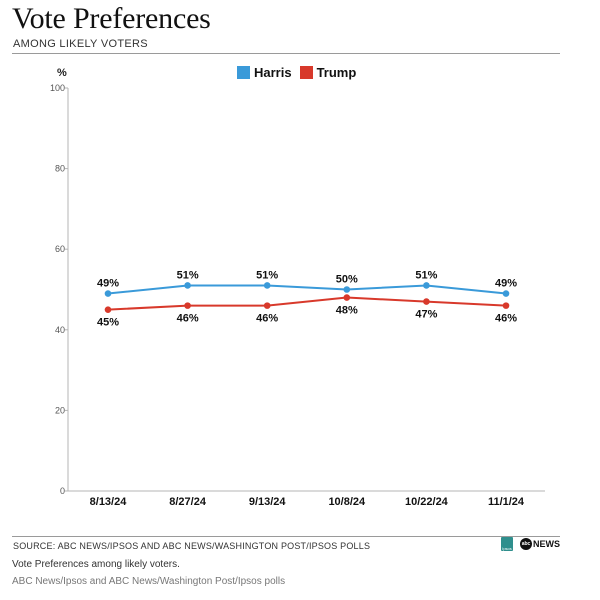  I want to click on abc-news-logo: abc NEWS, so click(540, 544).